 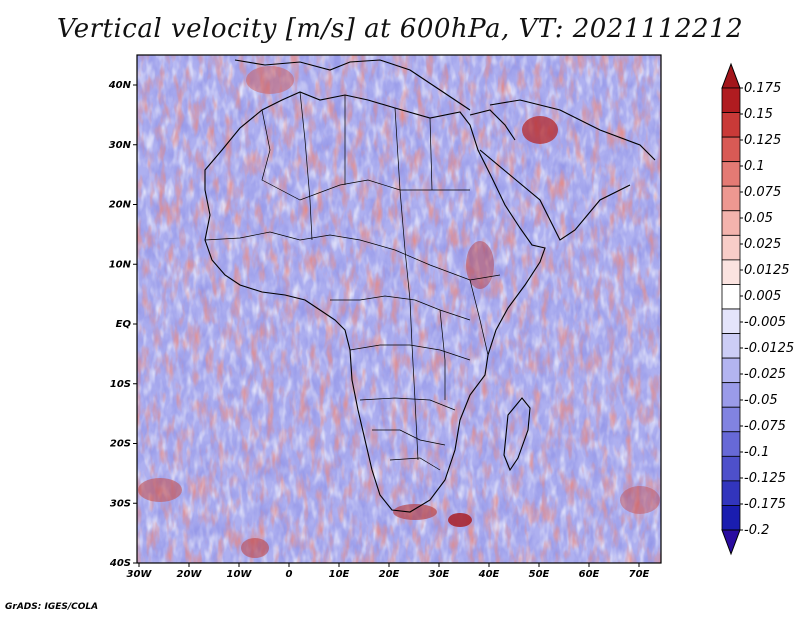 What do you see at coordinates (120, 145) in the screenshot?
I see `lat-label: 30N` at bounding box center [120, 145].